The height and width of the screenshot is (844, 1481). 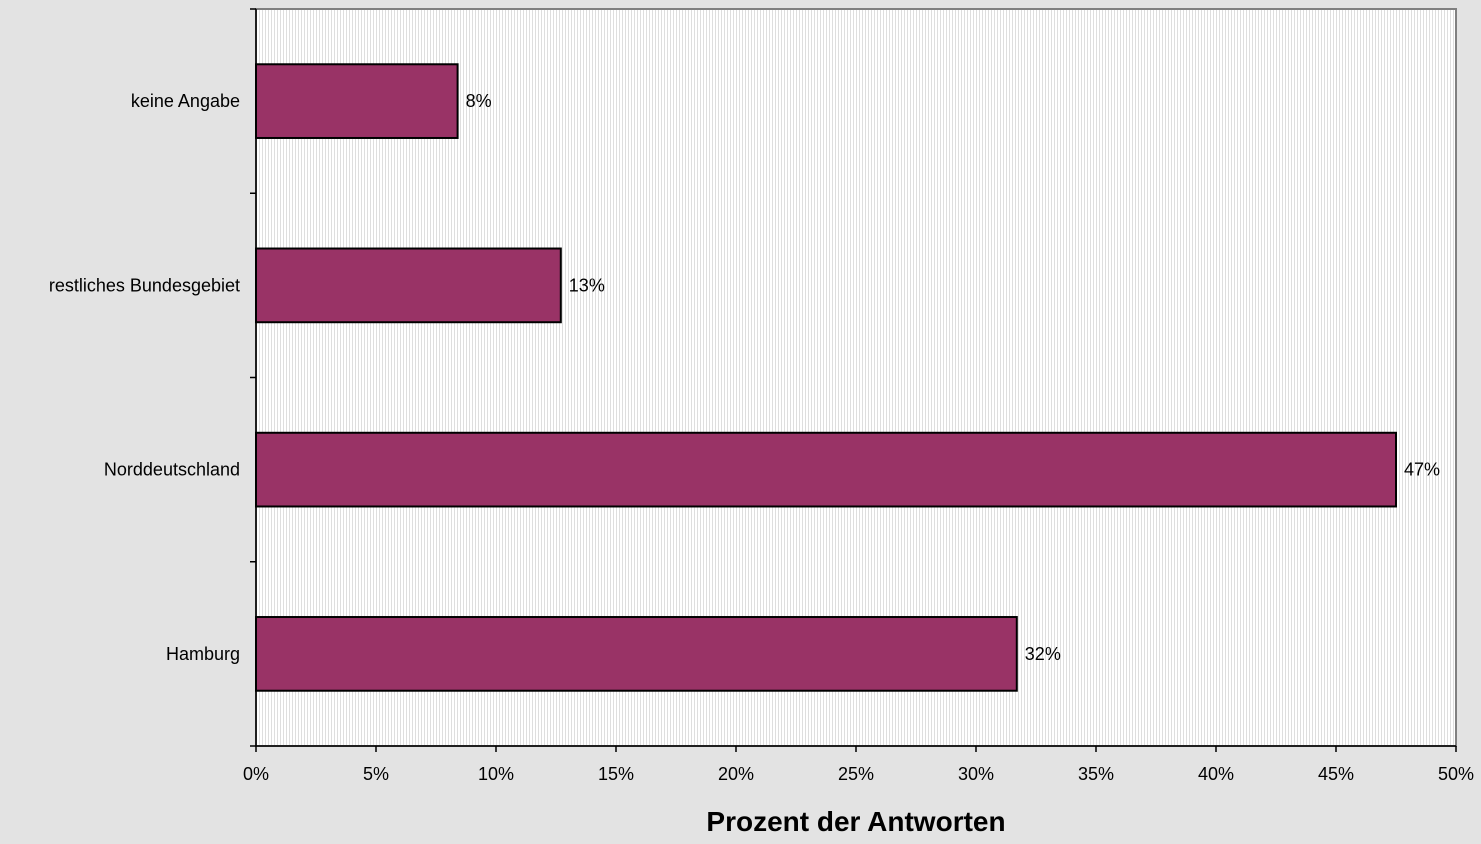 I want to click on x-tick-label: 50%, so click(x=1456, y=774).